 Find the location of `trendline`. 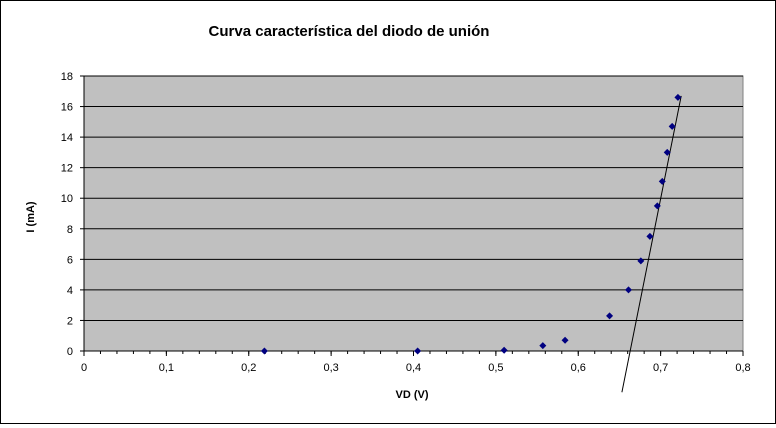

trendline is located at coordinates (651, 244).